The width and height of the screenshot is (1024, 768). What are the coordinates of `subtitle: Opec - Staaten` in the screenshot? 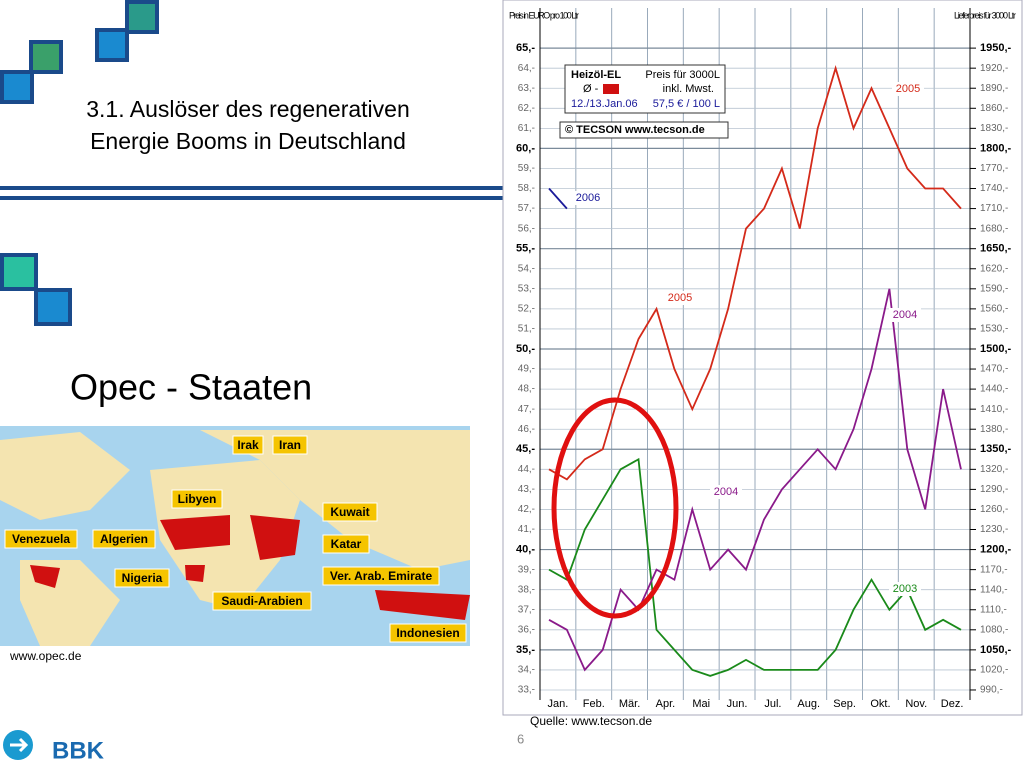 It's located at (191, 387).